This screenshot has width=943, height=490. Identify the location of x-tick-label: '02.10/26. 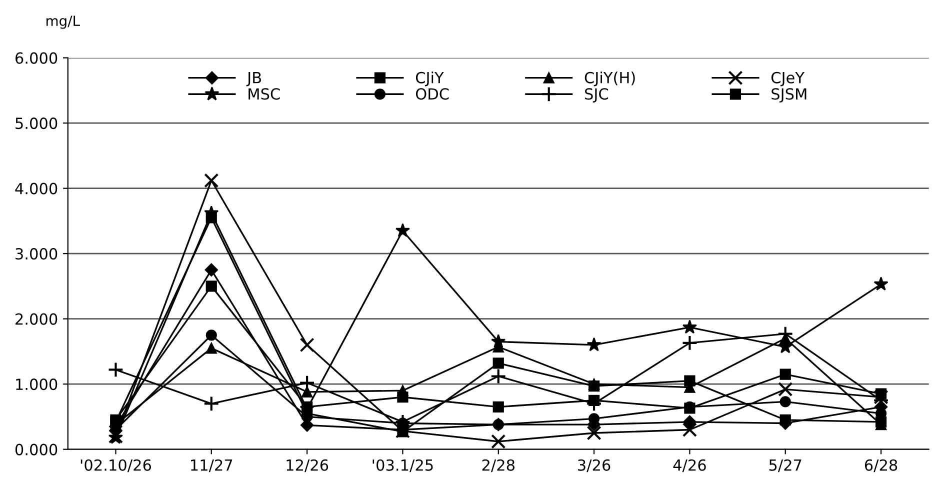
(116, 465).